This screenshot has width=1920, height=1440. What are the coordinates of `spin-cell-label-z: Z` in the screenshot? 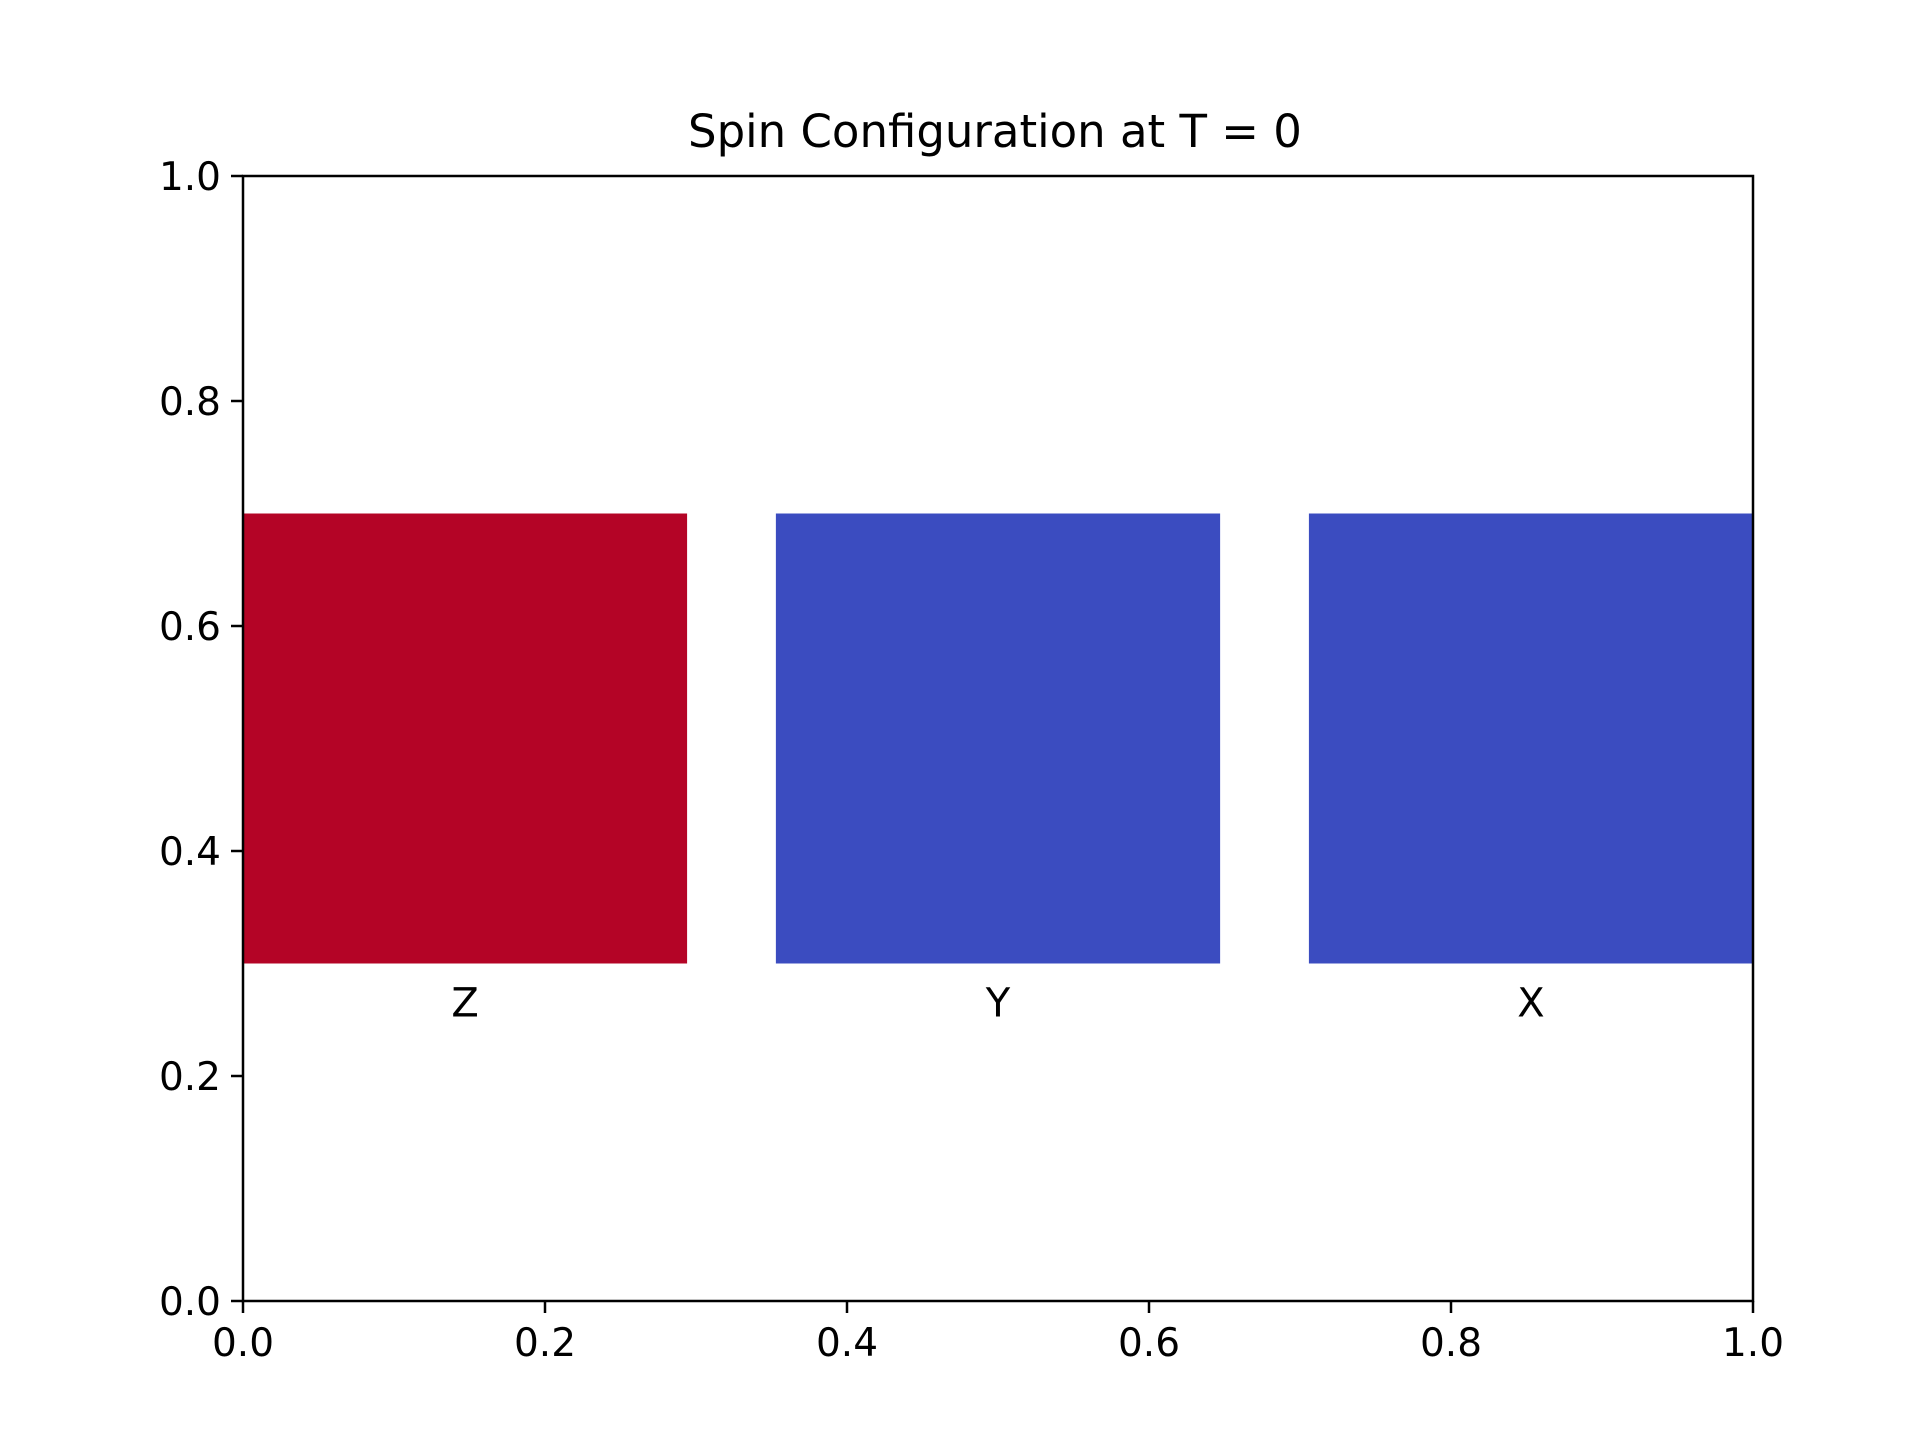 It's located at (464, 1004).